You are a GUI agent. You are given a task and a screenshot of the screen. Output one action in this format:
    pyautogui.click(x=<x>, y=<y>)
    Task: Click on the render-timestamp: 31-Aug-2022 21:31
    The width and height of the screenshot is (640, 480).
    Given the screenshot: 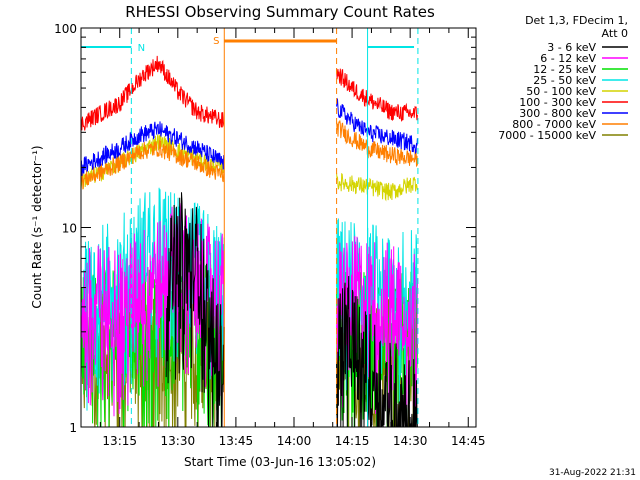 What is the action you would take?
    pyautogui.click(x=592, y=473)
    